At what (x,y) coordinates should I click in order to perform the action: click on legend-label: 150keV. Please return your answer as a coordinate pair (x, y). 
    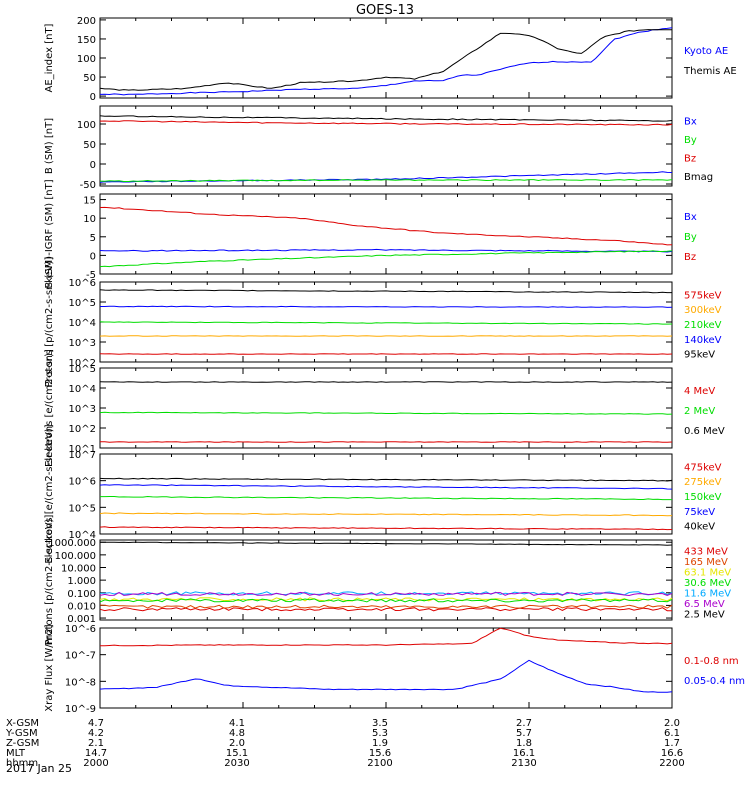
    Looking at the image, I should click on (703, 497).